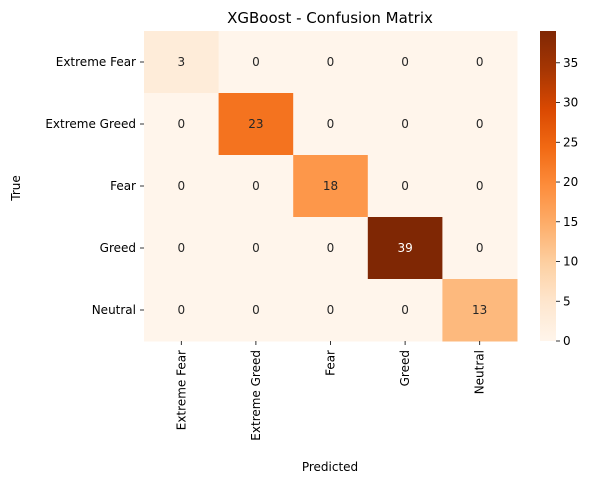  I want to click on x-tick-label: Greed, so click(405, 368).